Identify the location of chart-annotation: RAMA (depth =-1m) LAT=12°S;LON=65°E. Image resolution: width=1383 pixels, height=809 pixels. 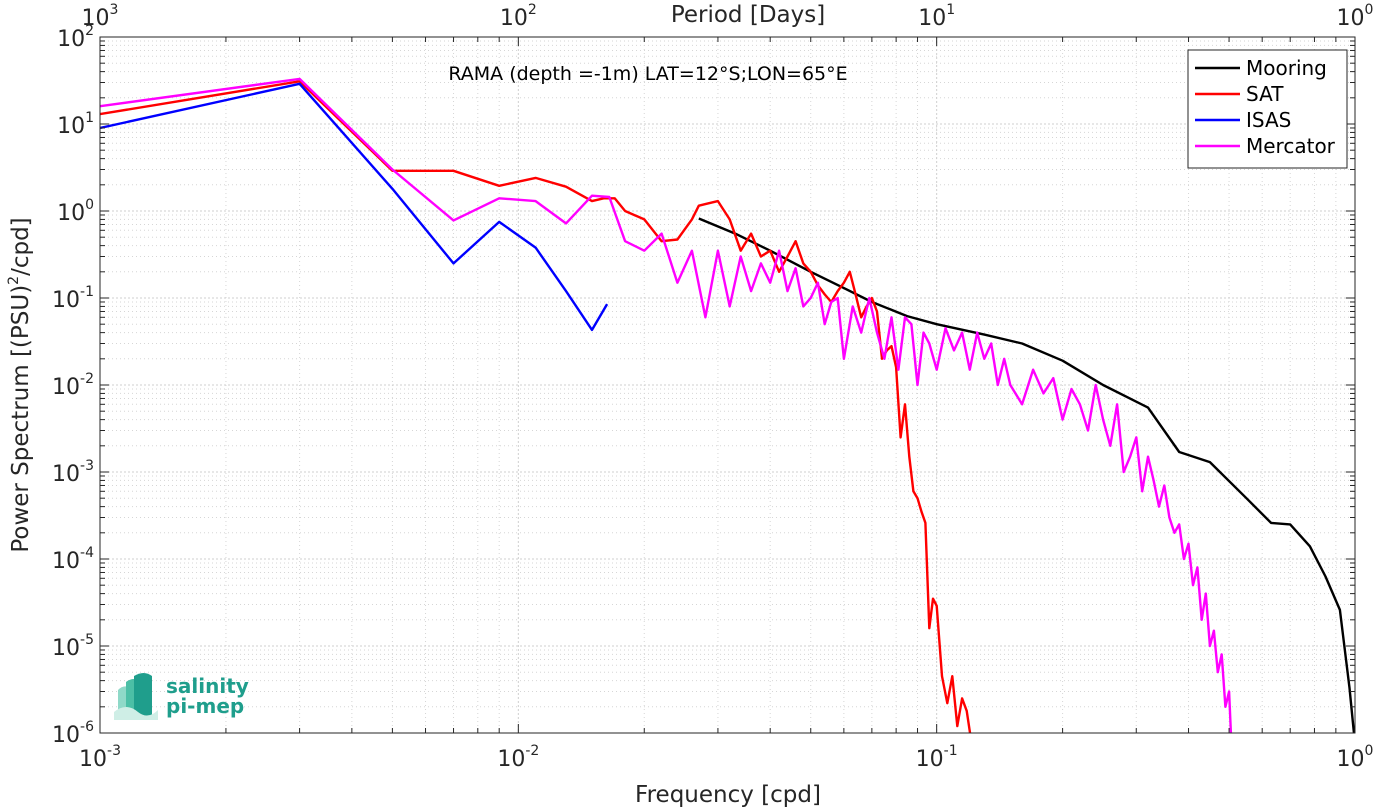
(647, 74).